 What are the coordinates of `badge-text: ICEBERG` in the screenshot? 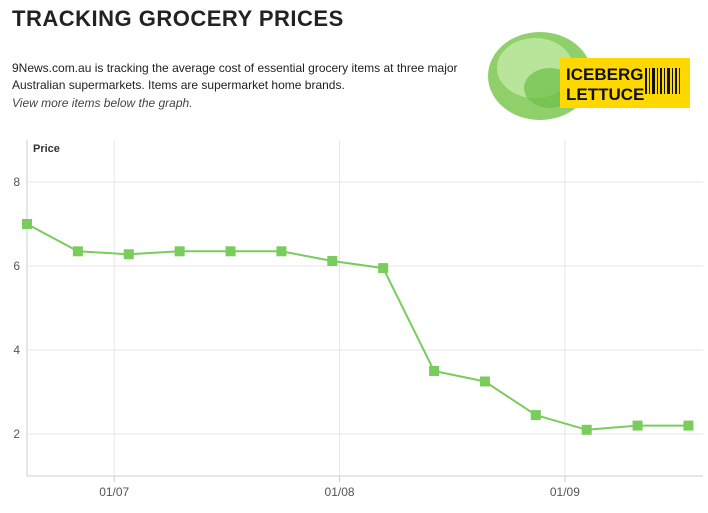 It's located at (604, 74).